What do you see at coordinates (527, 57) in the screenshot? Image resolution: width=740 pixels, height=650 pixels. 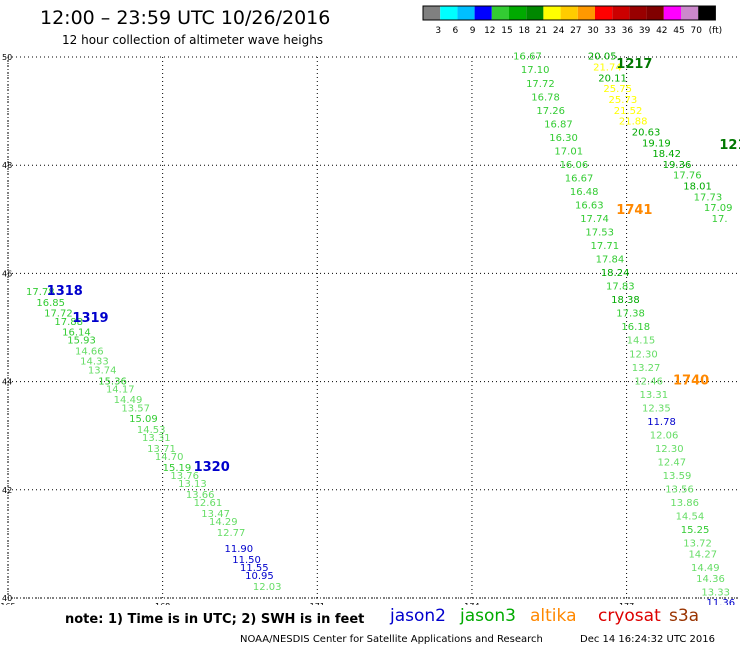 I see `swh-value-label: 16.67` at bounding box center [527, 57].